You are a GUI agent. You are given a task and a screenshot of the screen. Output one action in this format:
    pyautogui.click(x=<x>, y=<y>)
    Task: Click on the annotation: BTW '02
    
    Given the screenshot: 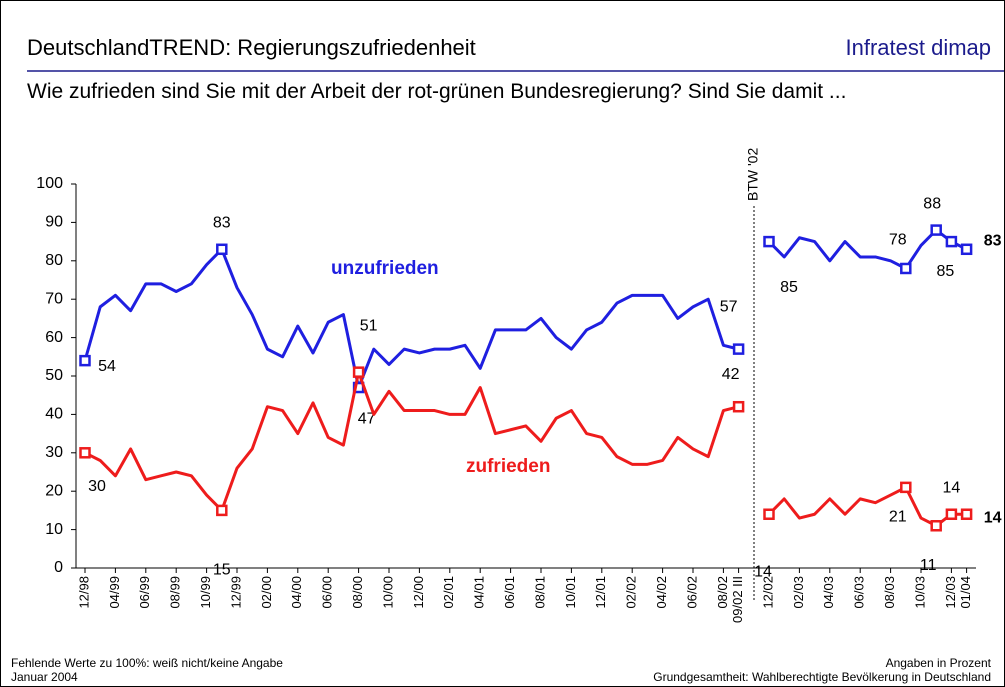 What is the action you would take?
    pyautogui.click(x=753, y=174)
    